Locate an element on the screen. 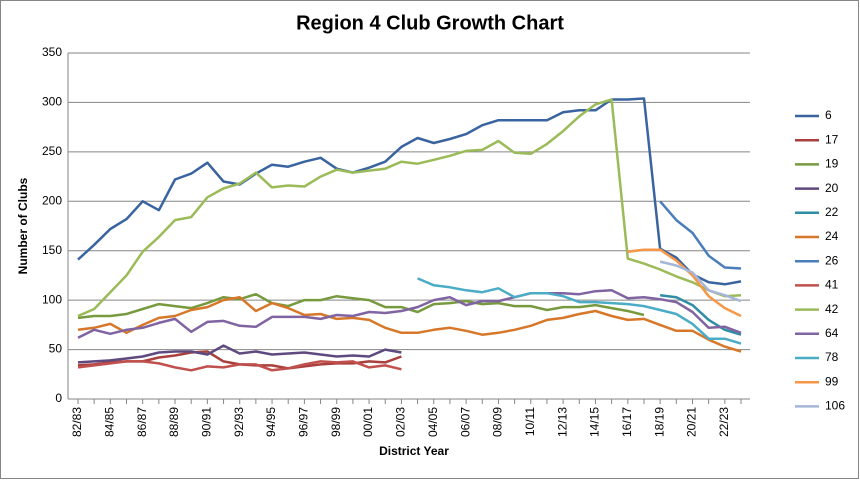  x-tick-label: 04/05 is located at coordinates (433, 422).